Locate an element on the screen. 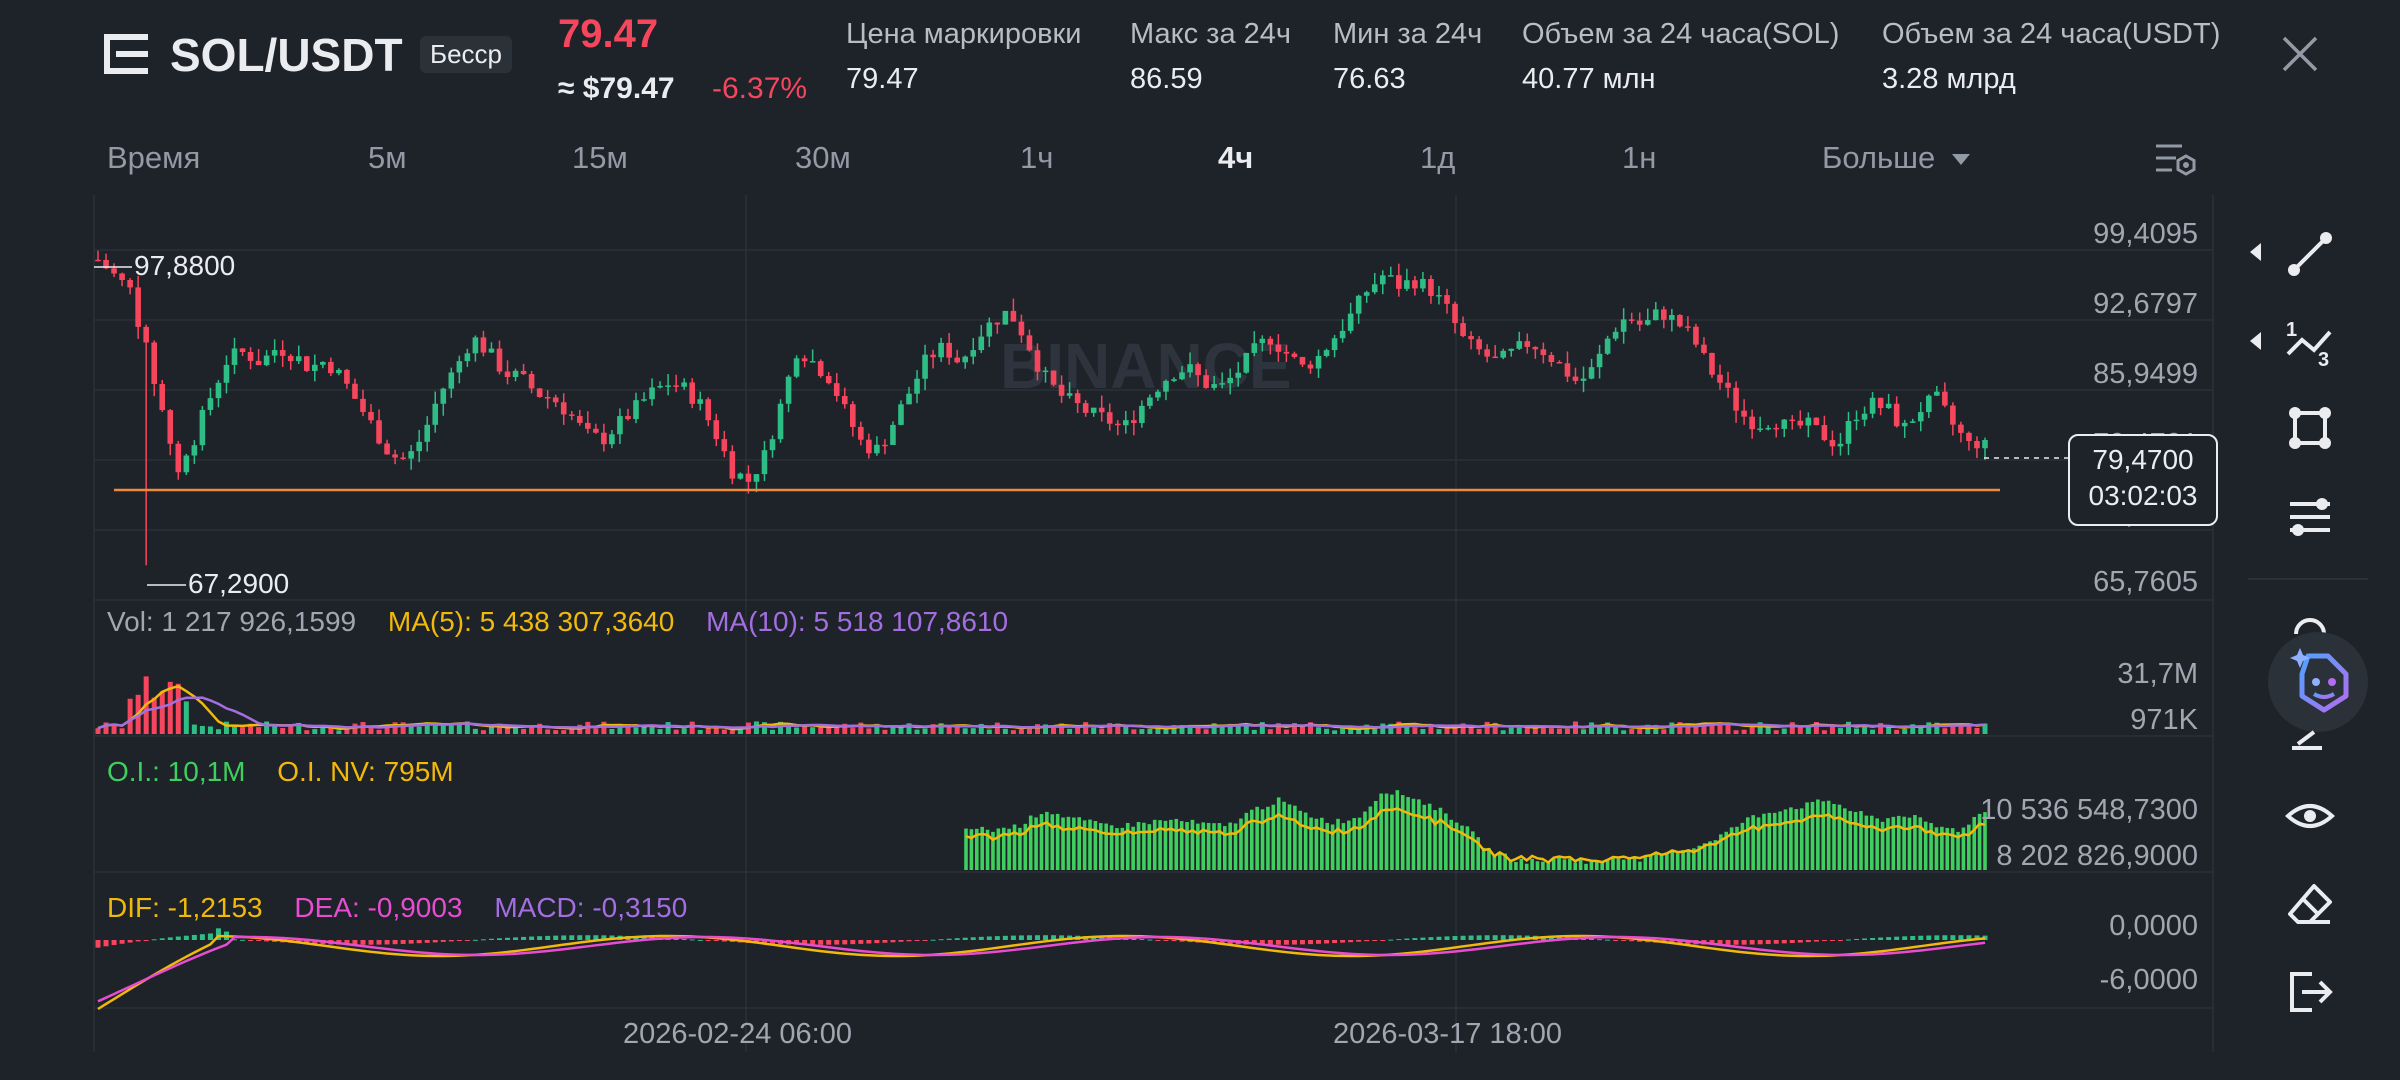 This screenshot has height=1080, width=2400. ai-assistant-icon is located at coordinates (2318, 682).